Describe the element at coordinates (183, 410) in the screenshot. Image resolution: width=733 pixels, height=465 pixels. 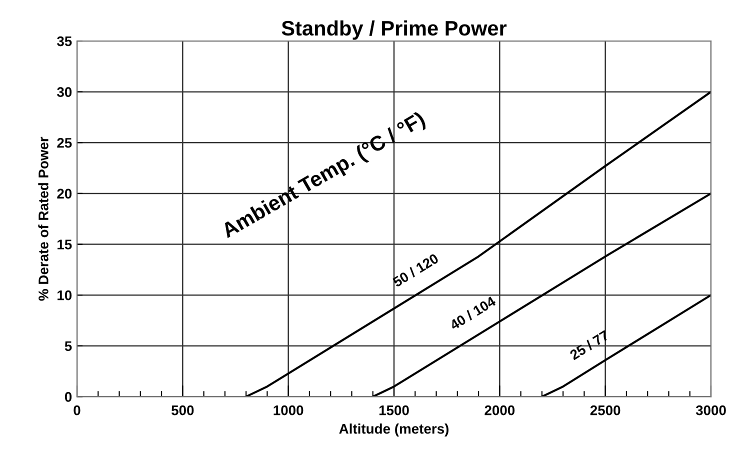
I see `x-tick-label: 500` at that location.